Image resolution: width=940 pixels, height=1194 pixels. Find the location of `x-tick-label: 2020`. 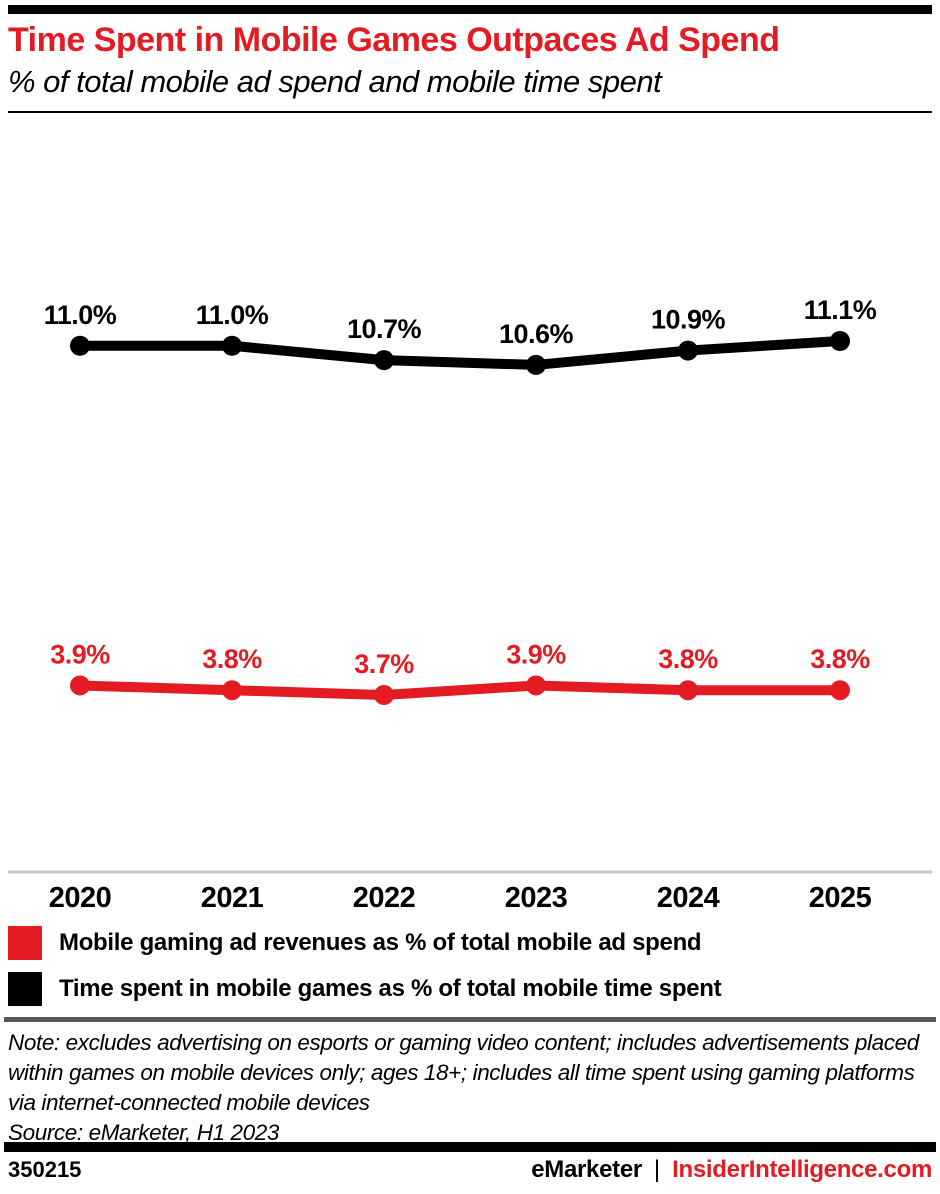

x-tick-label: 2020 is located at coordinates (80, 898).